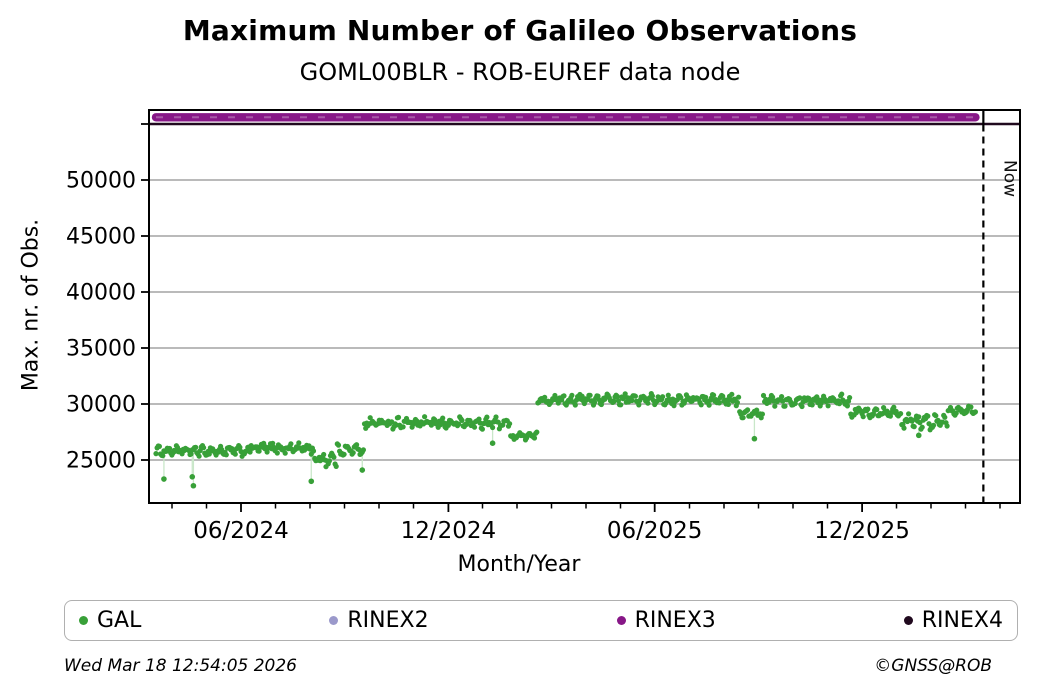  What do you see at coordinates (101, 181) in the screenshot?
I see `y-tick-label: 50000` at bounding box center [101, 181].